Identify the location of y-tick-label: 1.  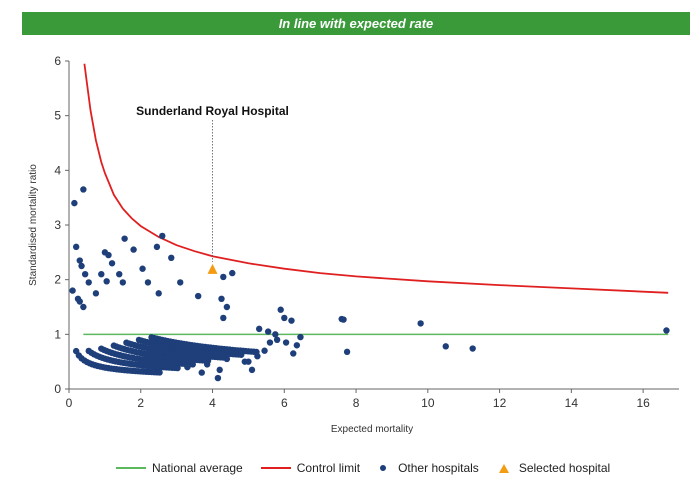
(57, 334).